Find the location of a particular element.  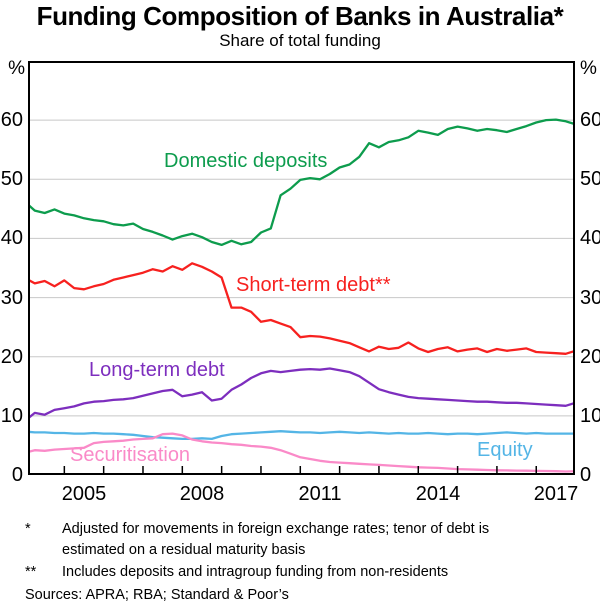

series-label-equity: Equity is located at coordinates (505, 450).